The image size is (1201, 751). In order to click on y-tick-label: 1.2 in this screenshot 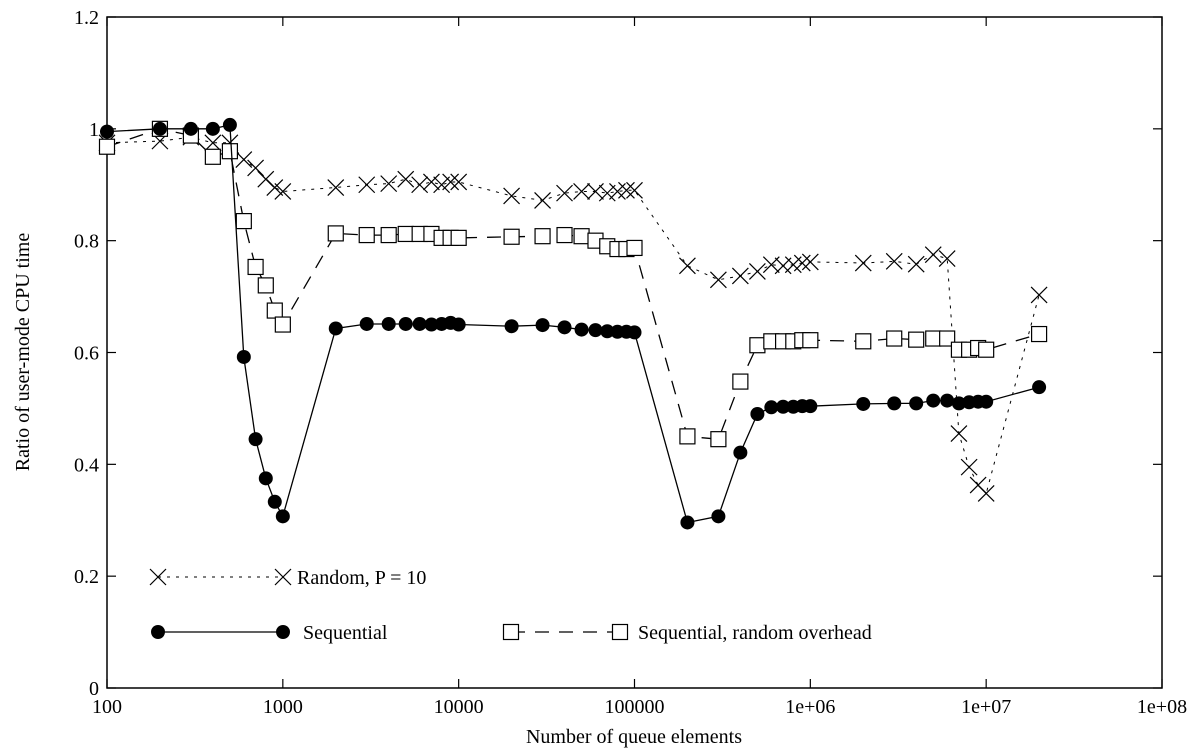, I will do `click(86, 18)`.